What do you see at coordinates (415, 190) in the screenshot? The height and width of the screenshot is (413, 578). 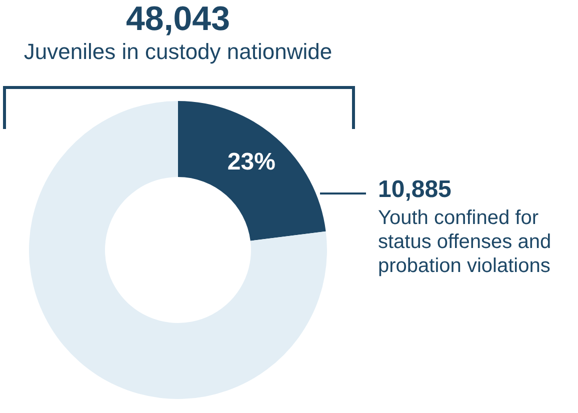 I see `text: 10,885` at bounding box center [415, 190].